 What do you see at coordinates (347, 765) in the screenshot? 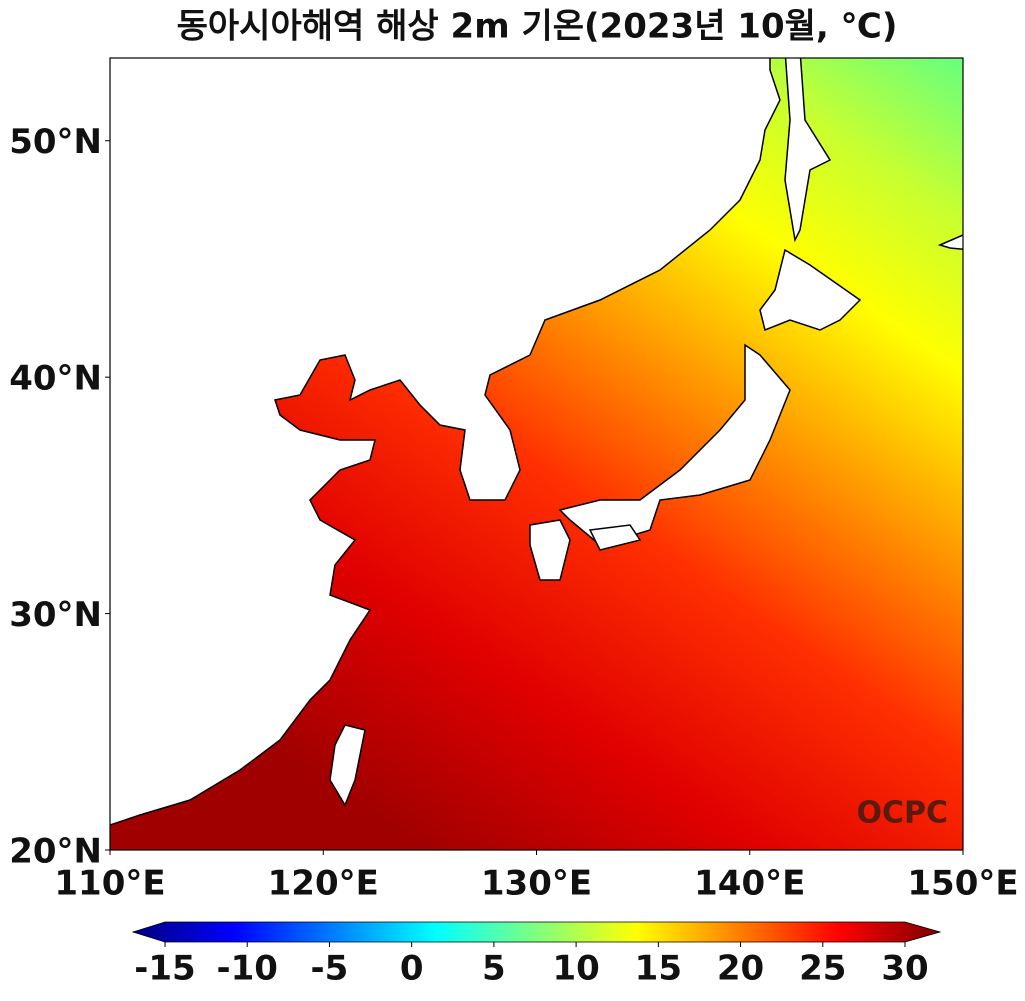
I see `taiwan` at bounding box center [347, 765].